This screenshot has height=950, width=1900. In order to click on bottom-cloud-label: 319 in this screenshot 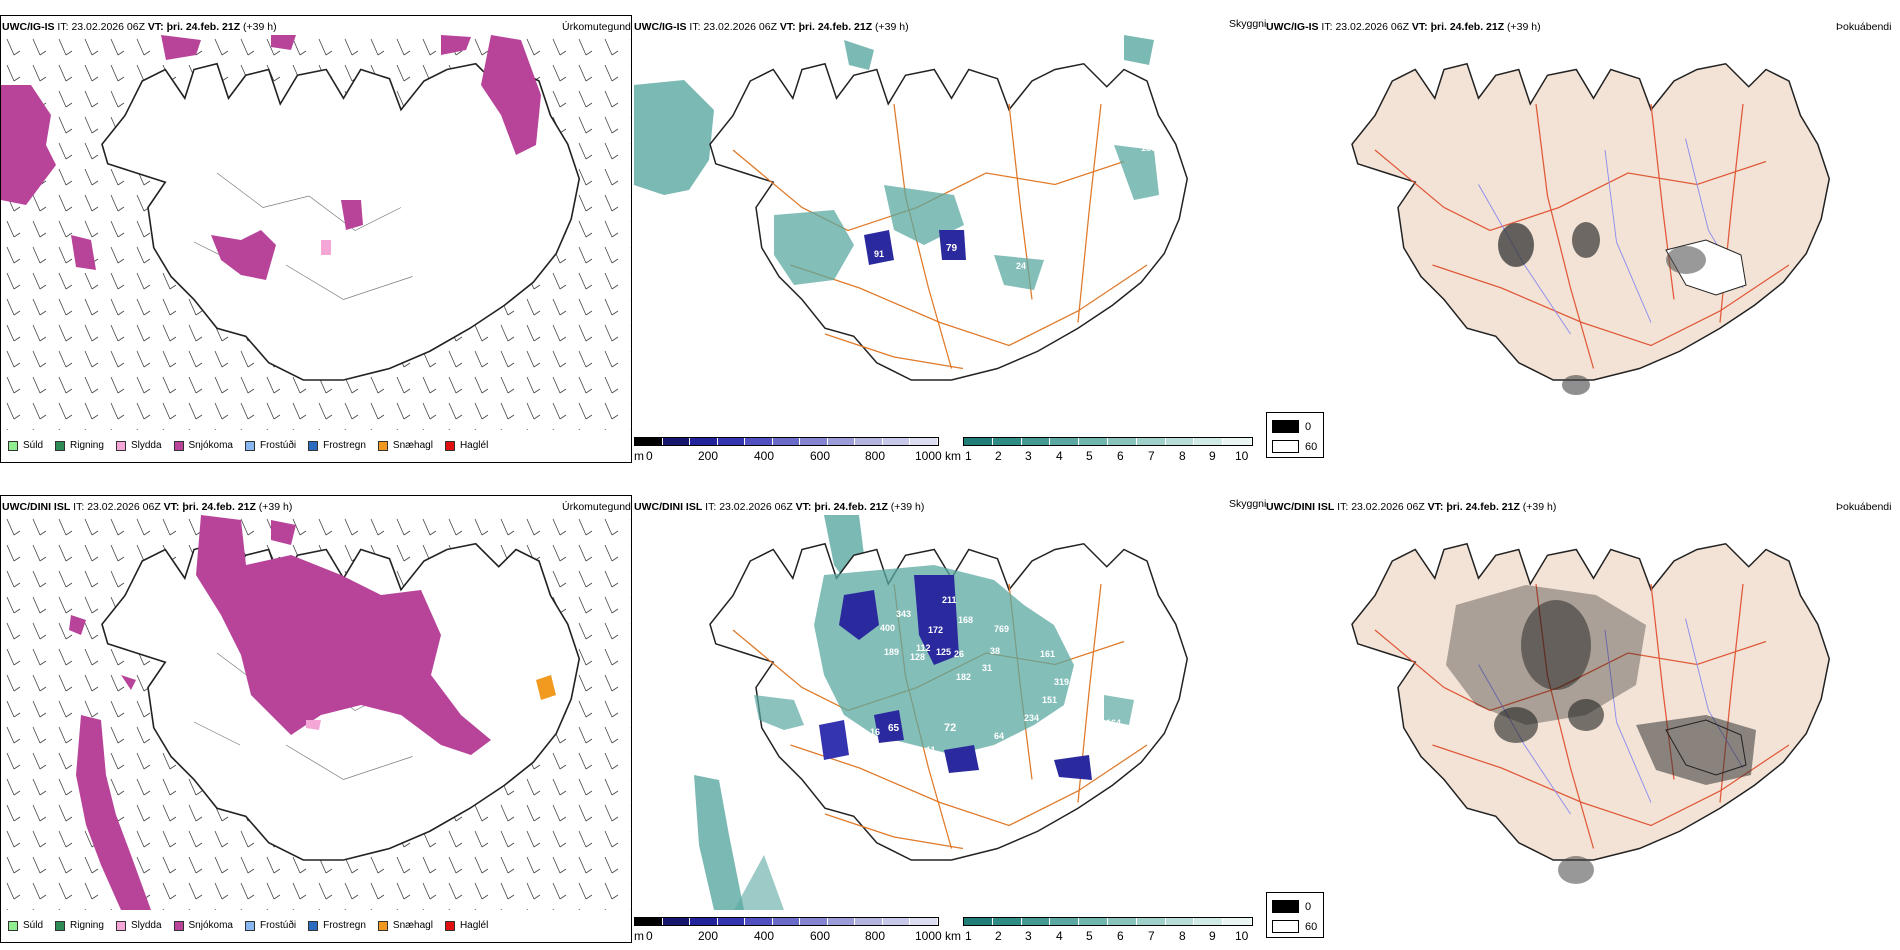, I will do `click(1061, 682)`.